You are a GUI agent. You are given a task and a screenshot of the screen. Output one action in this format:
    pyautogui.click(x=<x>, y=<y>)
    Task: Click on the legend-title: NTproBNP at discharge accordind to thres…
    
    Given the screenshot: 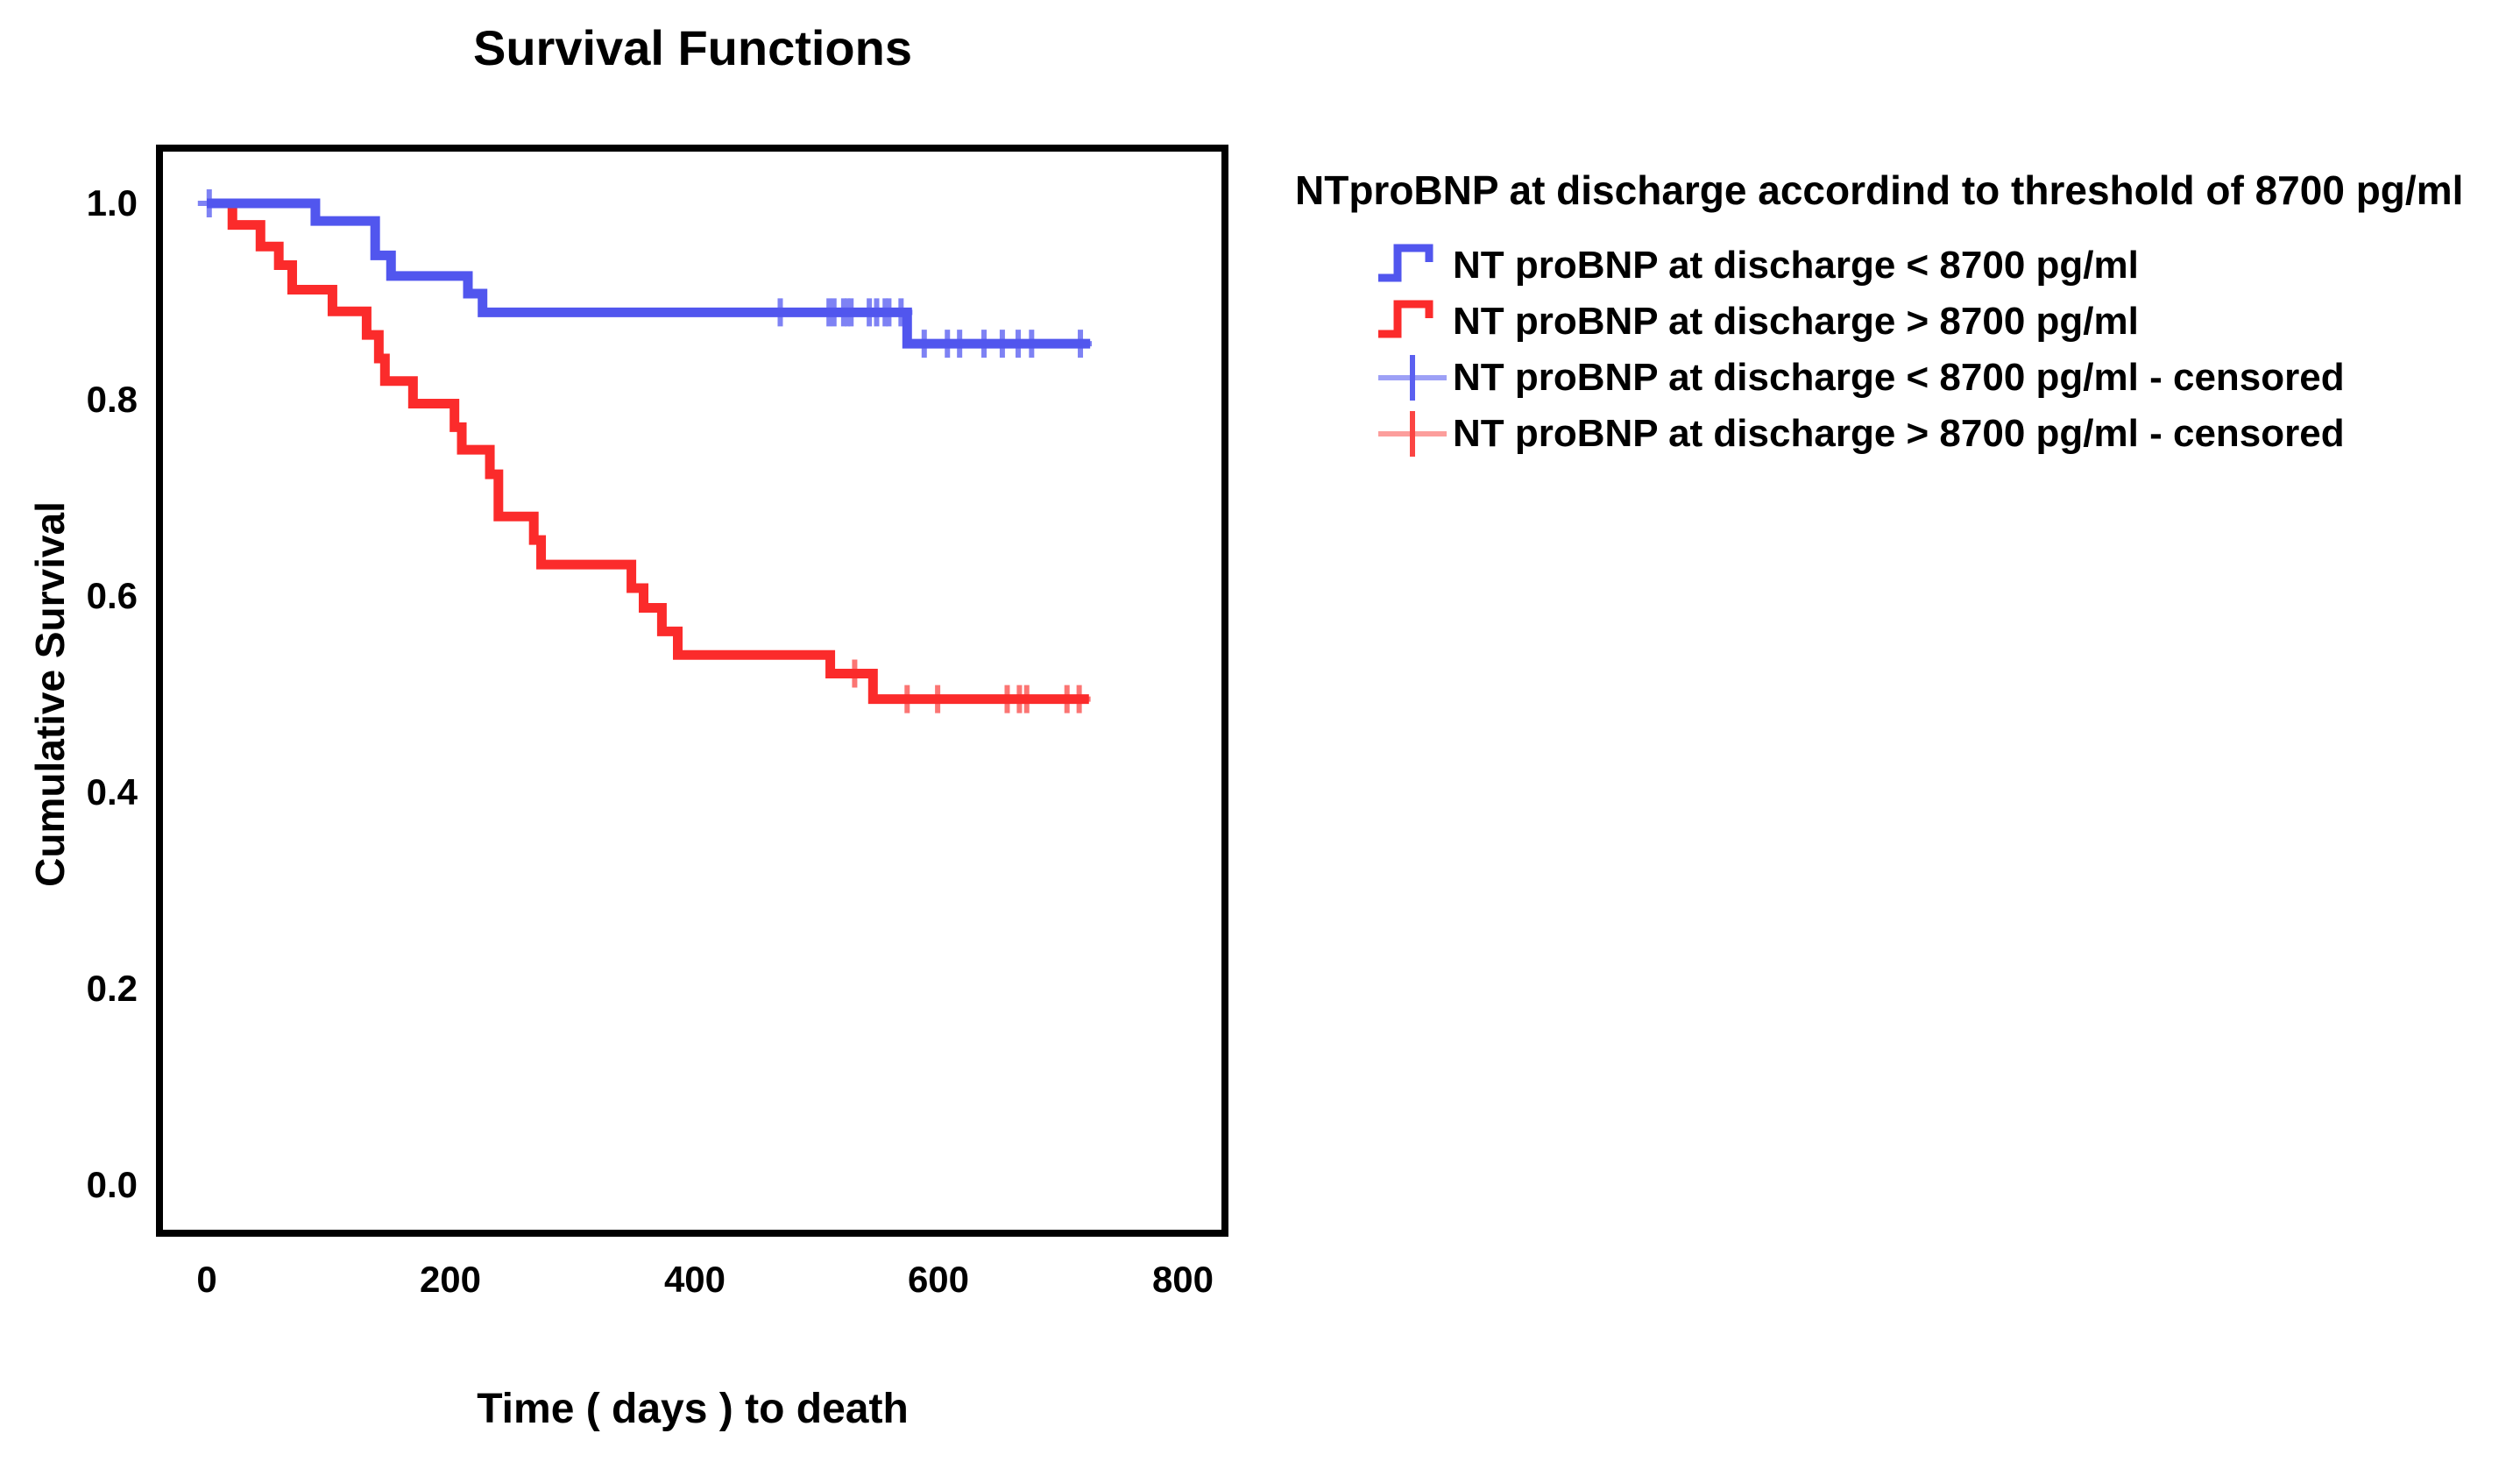 What is the action you would take?
    pyautogui.click(x=1879, y=190)
    